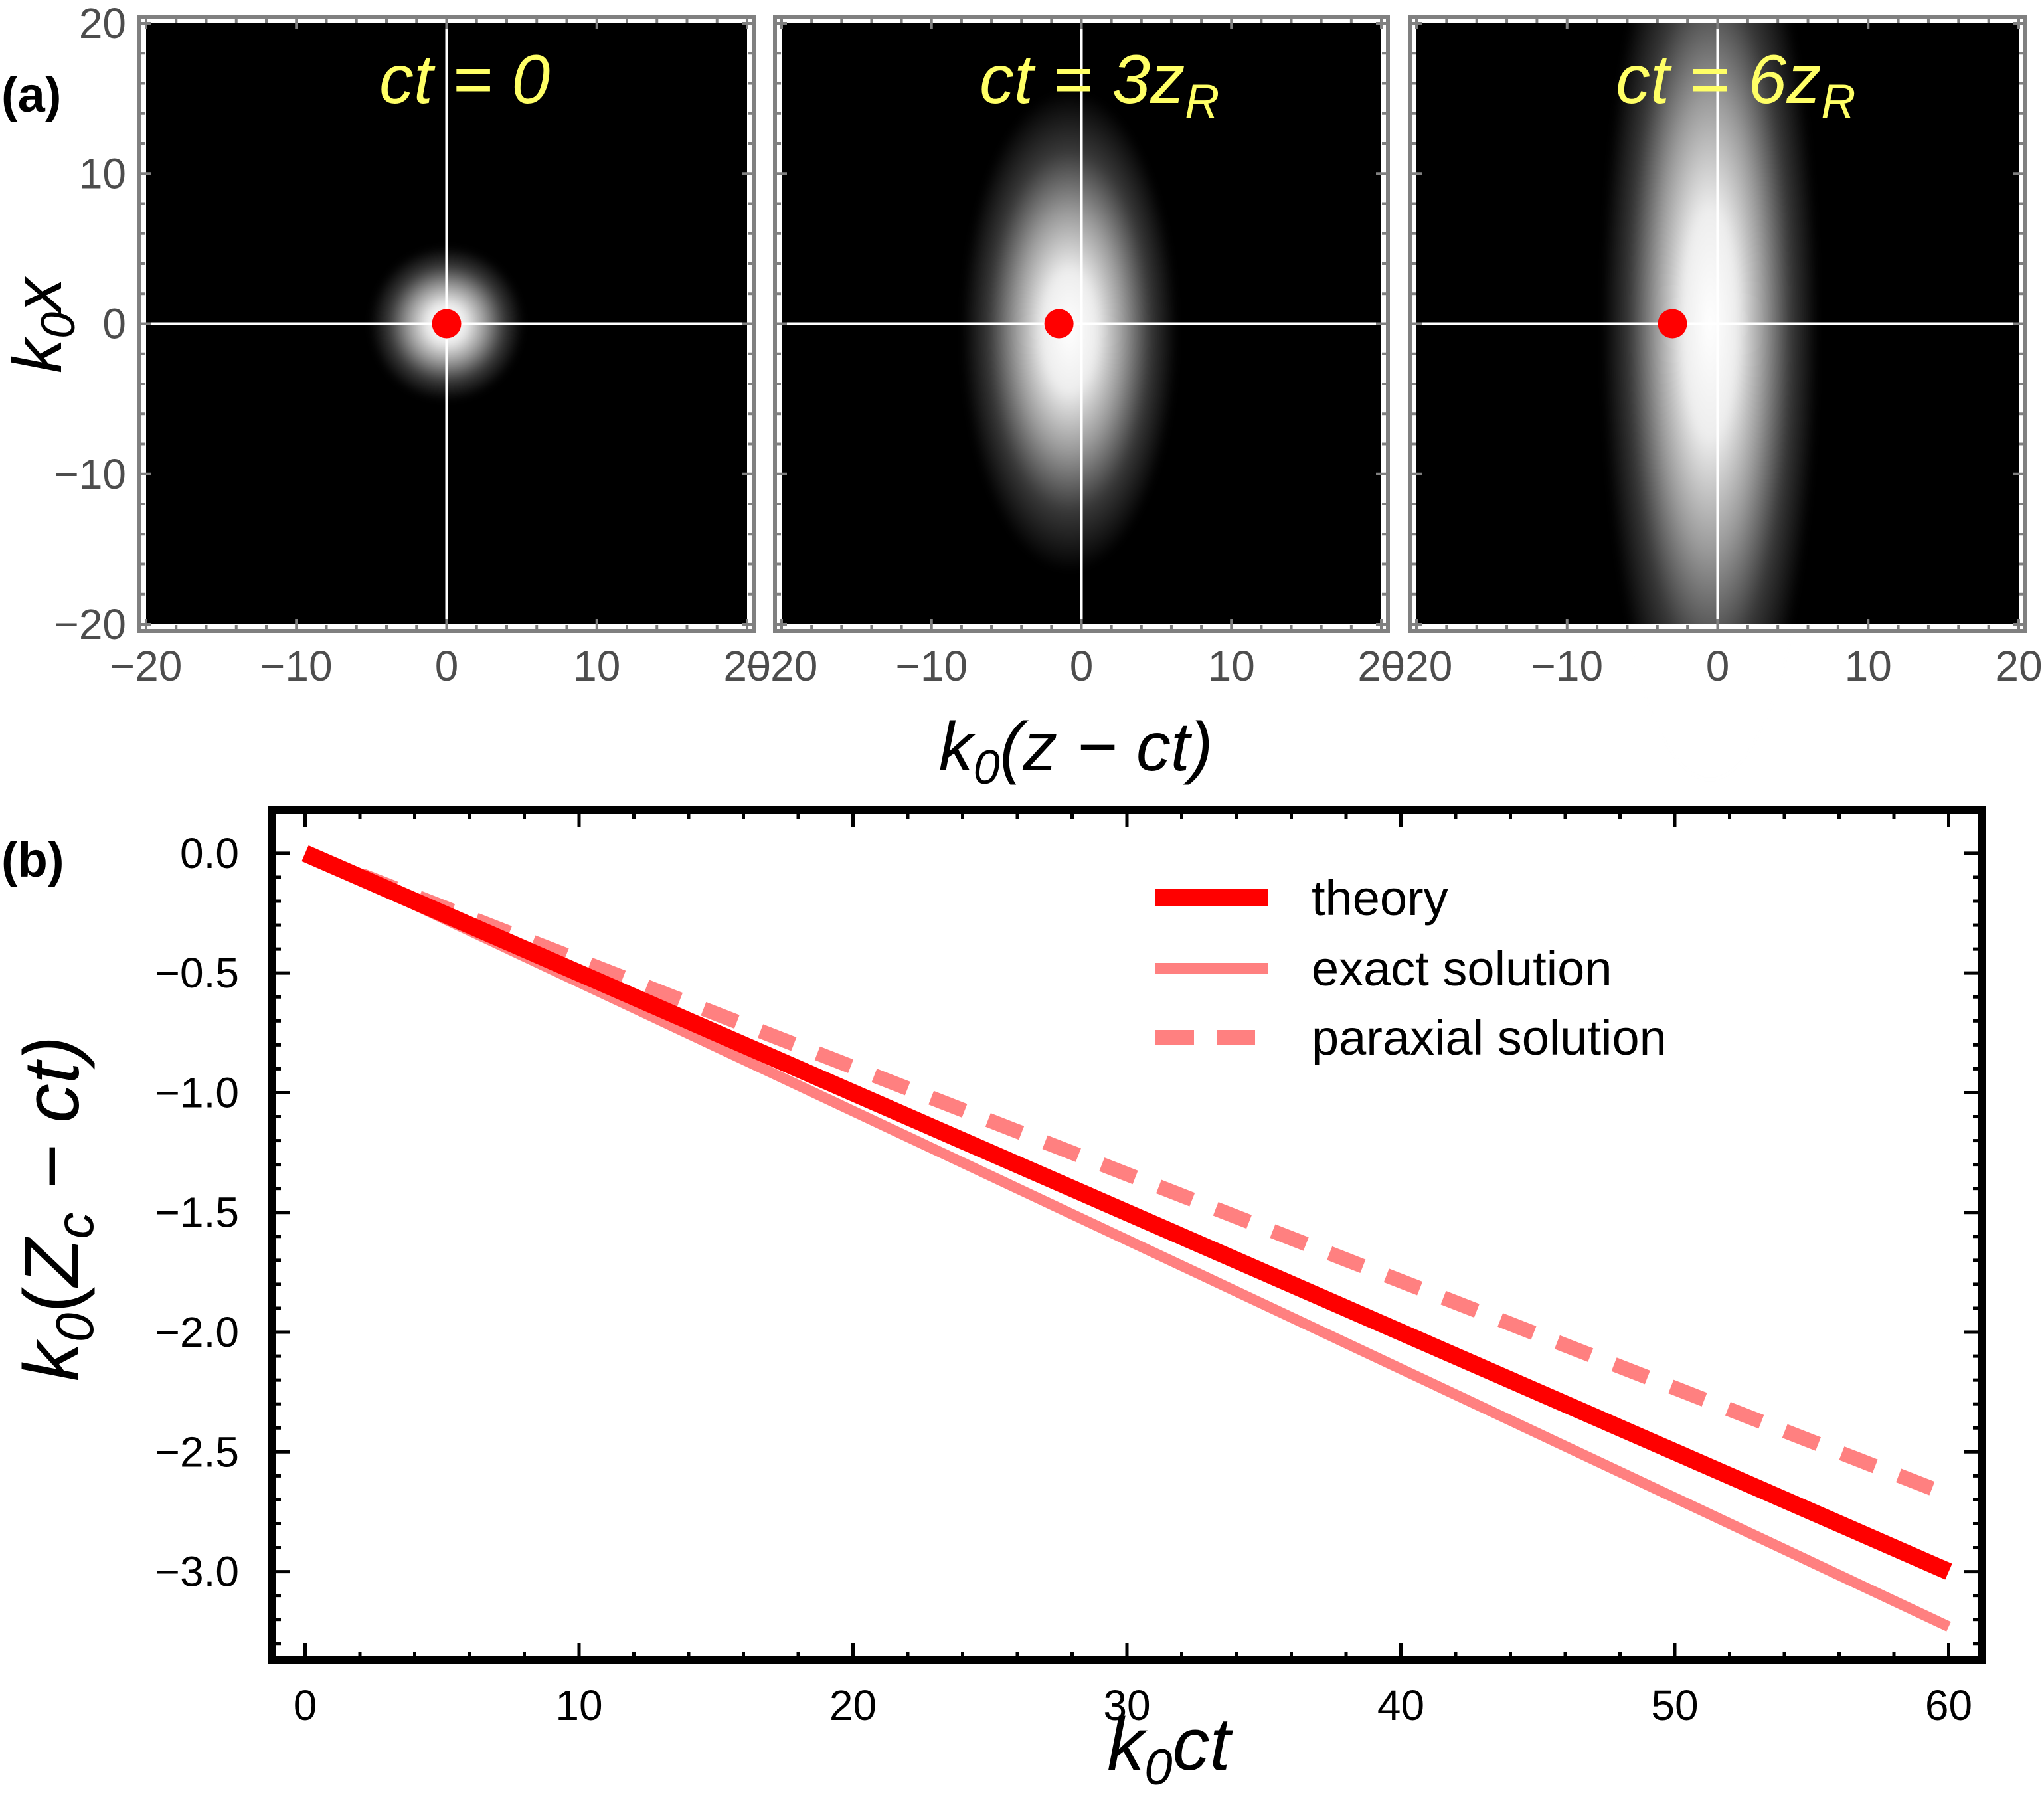 The image size is (2044, 1799). I want to click on x-tick-label: 50, so click(1674, 1705).